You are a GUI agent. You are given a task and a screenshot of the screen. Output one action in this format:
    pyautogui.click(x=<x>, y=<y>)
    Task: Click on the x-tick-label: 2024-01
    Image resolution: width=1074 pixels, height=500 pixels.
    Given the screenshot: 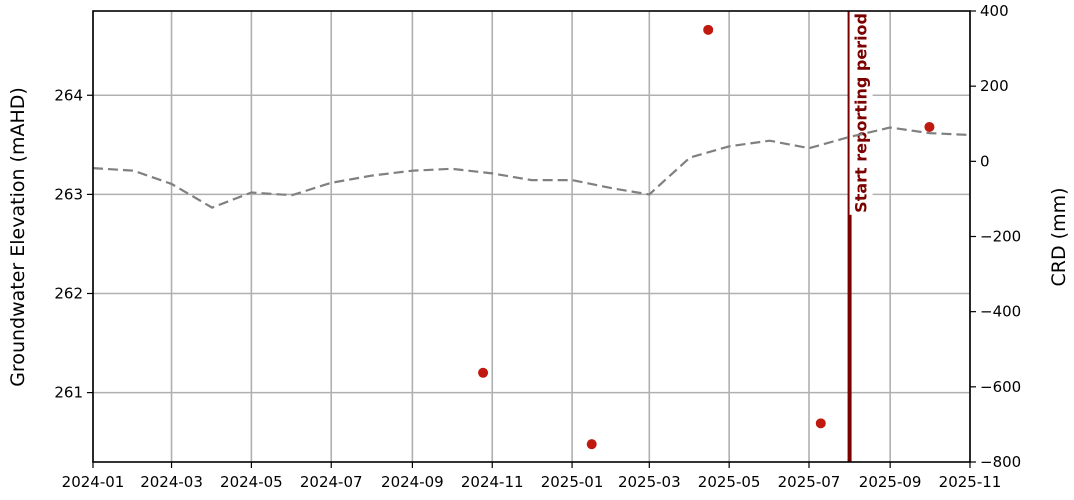 What is the action you would take?
    pyautogui.click(x=93, y=482)
    